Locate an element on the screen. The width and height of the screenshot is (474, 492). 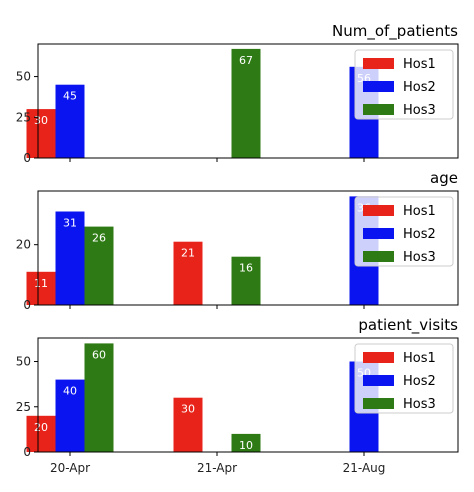
chart-title: patient_visits is located at coordinates (408, 325).